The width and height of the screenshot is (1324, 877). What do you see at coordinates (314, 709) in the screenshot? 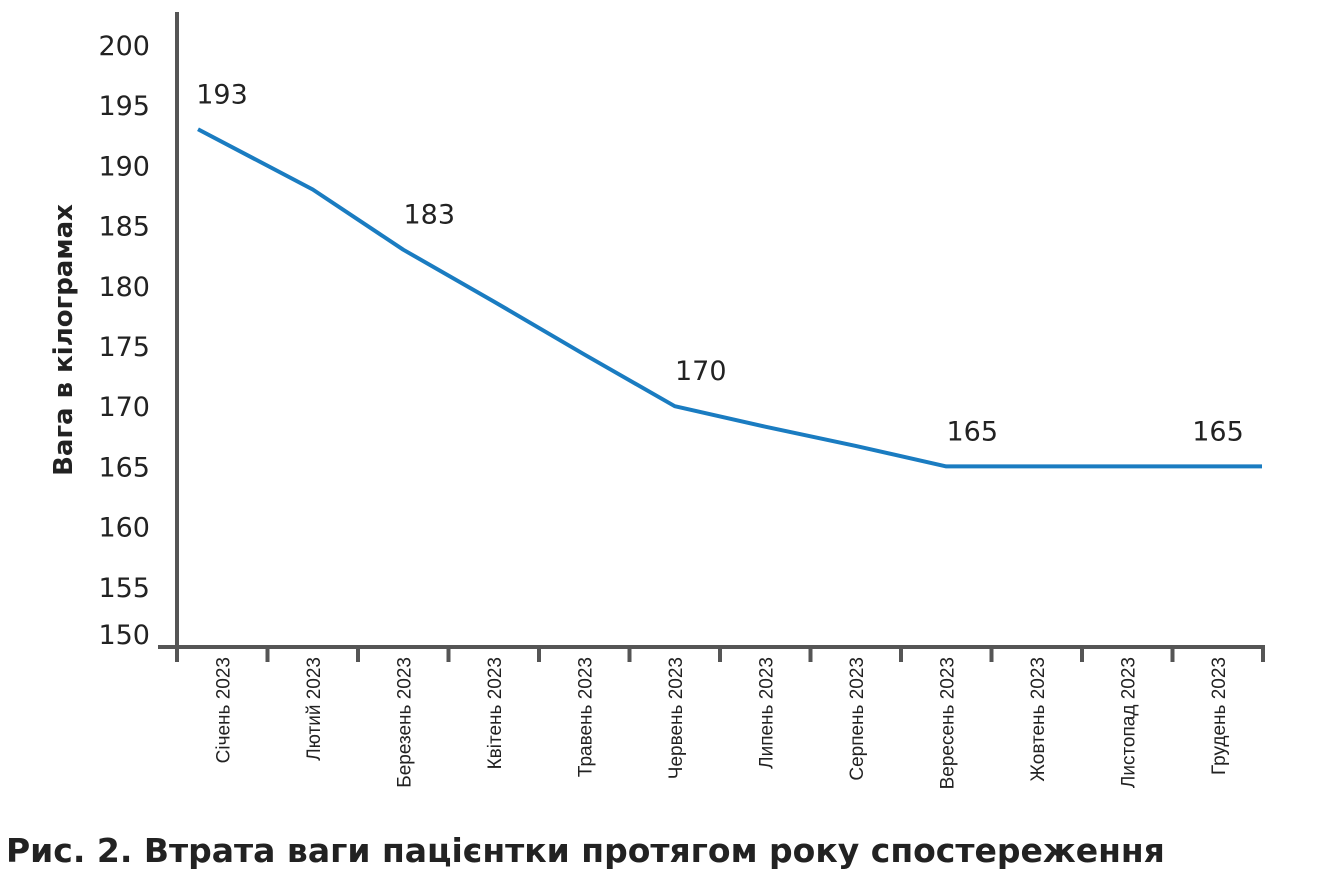
I see `x-tick-label: Лютий 2023` at bounding box center [314, 709].